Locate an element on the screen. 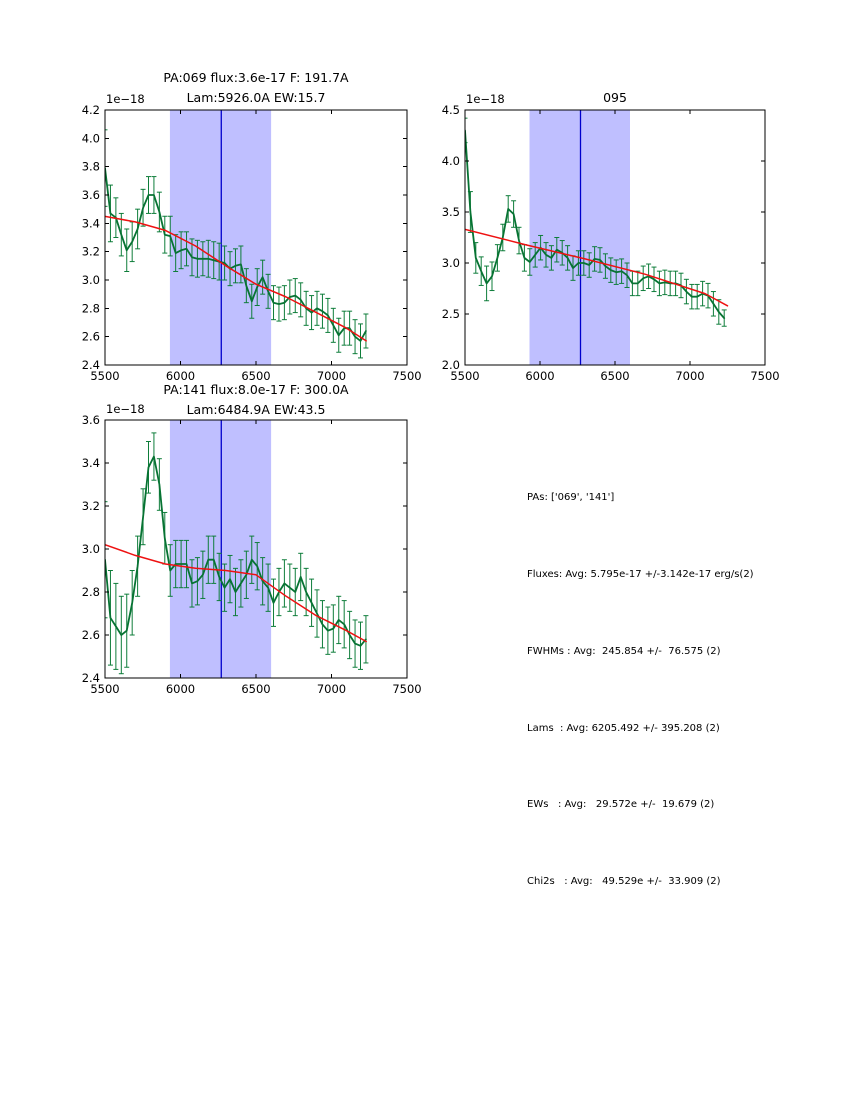  y-tick-label: 2.0 is located at coordinates (451, 365).